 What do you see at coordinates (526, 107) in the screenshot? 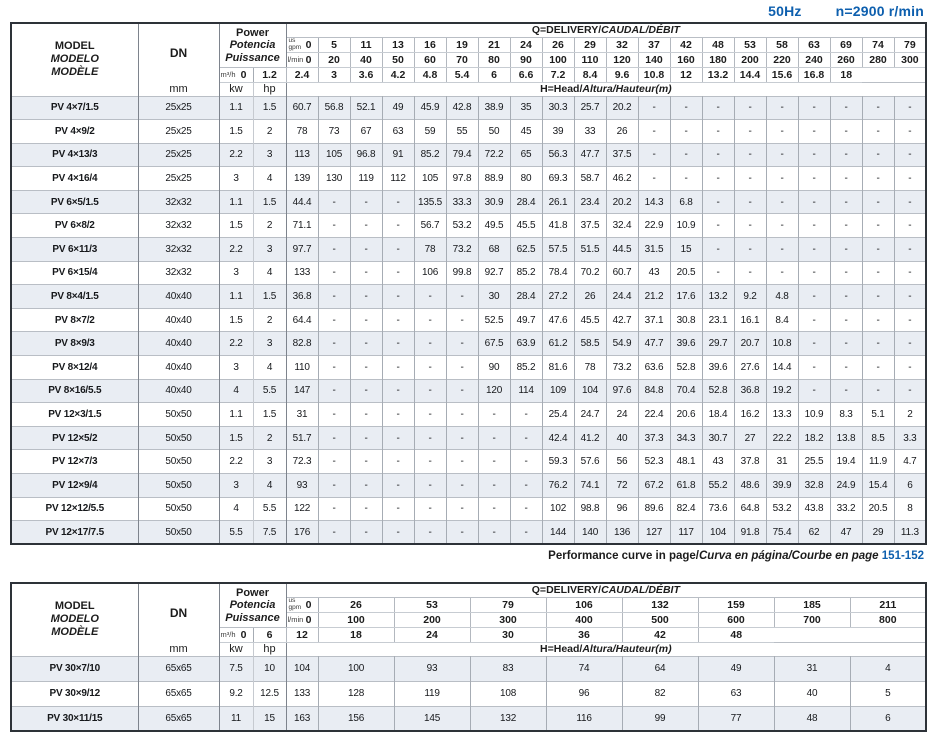
I see `head-value-cell: 35` at bounding box center [526, 107].